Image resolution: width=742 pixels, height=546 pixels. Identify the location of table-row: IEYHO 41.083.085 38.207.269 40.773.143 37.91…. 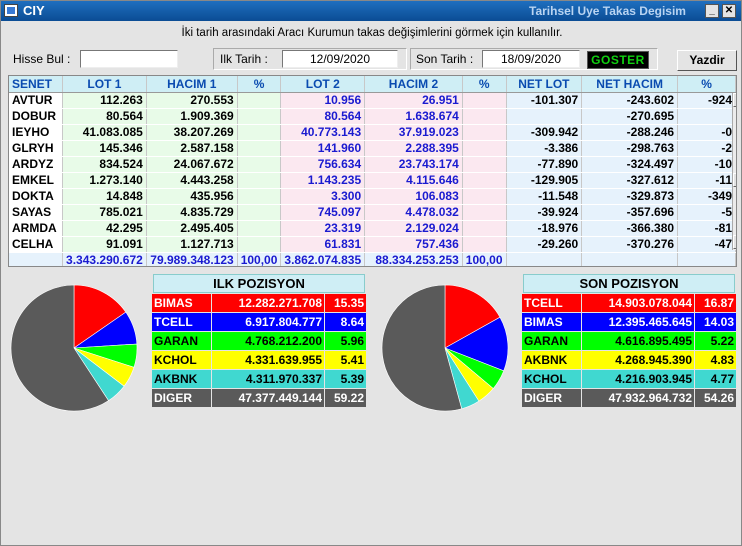
(372, 132).